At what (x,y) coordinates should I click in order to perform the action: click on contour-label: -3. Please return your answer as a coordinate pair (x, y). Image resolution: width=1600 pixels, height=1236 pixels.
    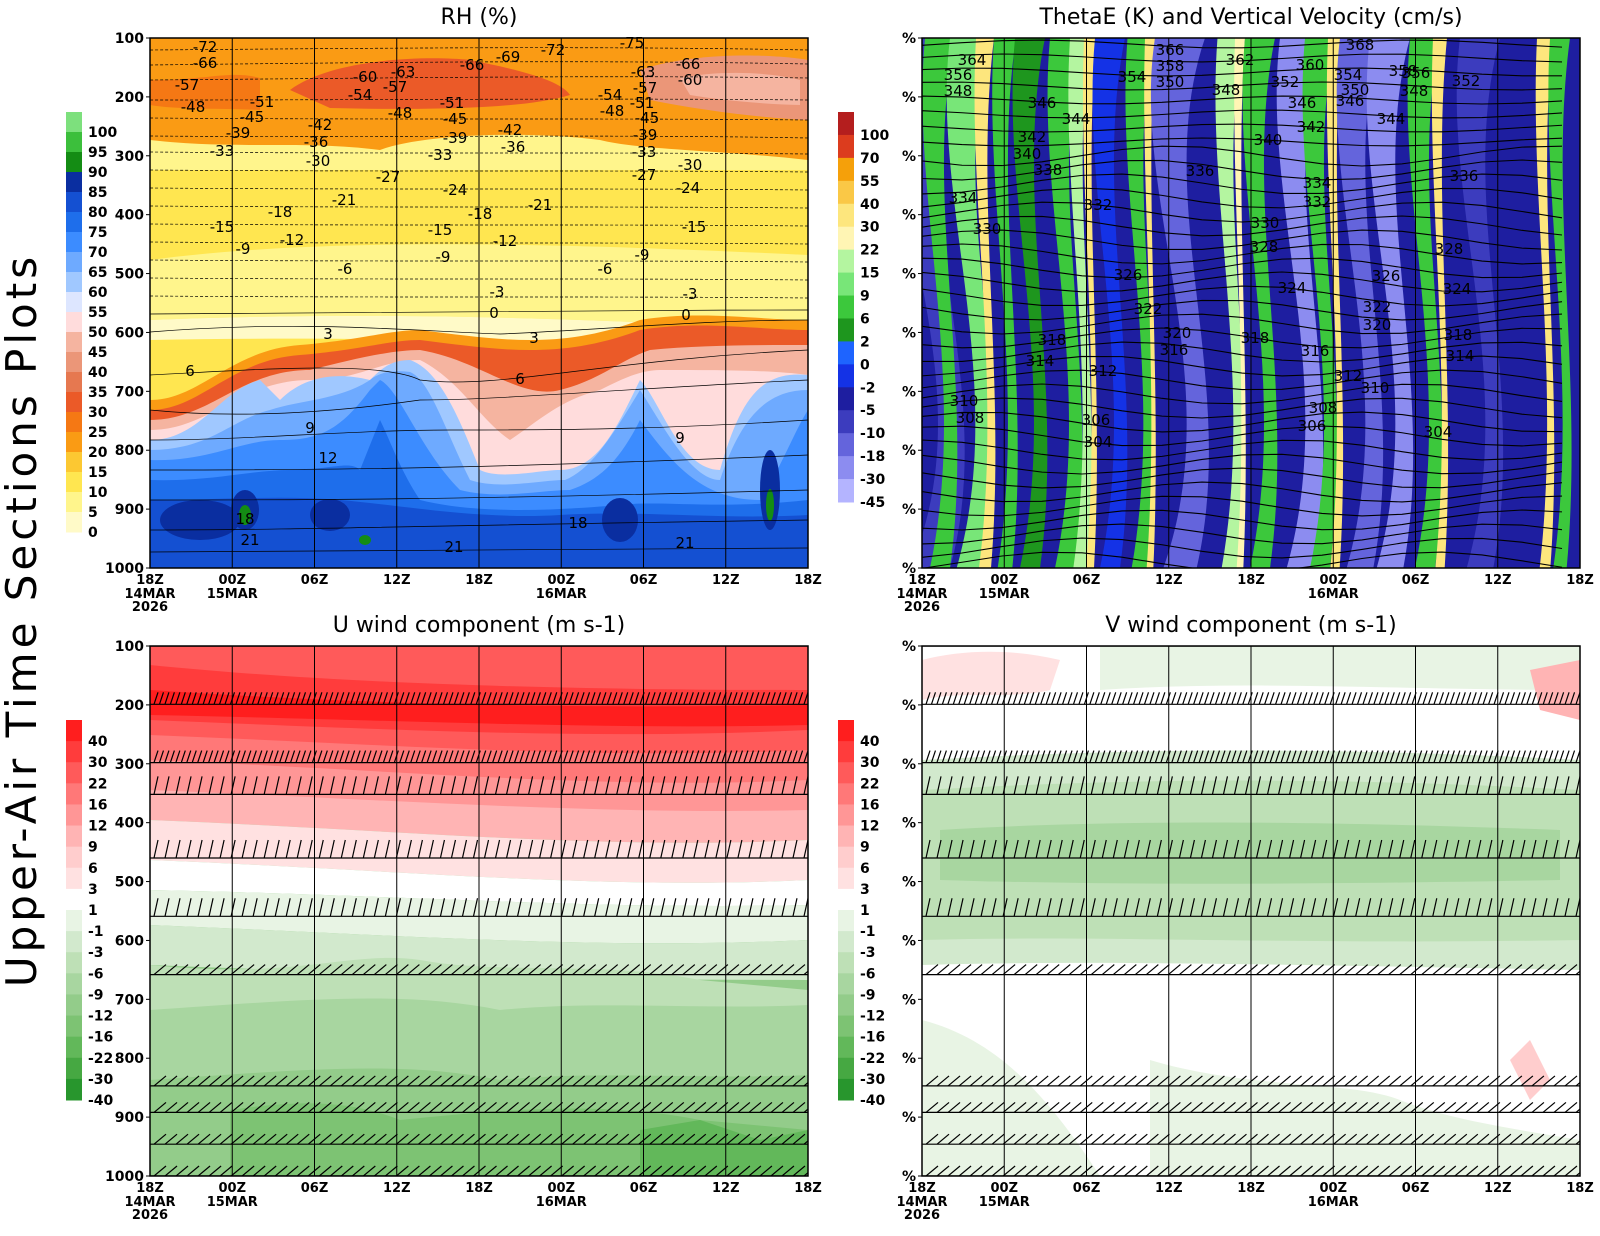
    Looking at the image, I should click on (497, 292).